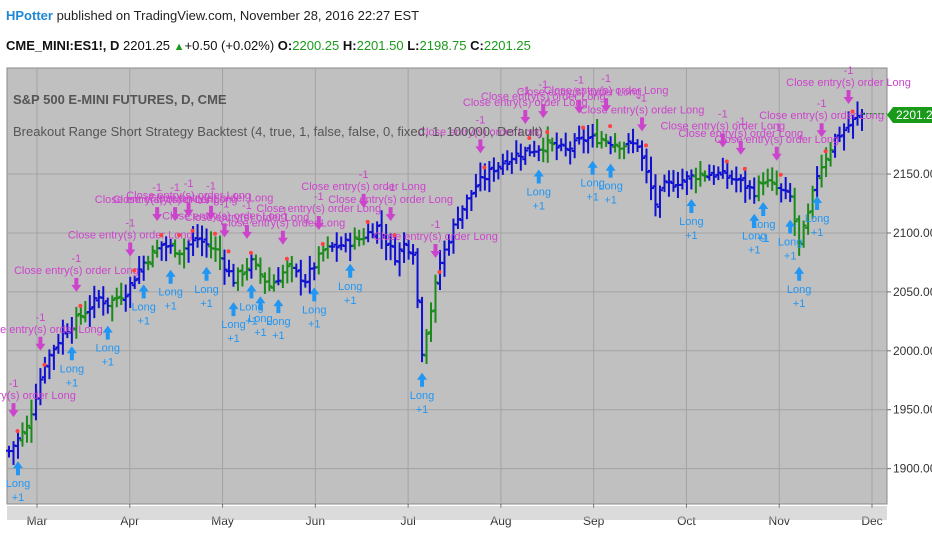 This screenshot has width=932, height=550. What do you see at coordinates (29, 15) in the screenshot?
I see `author-link: HPotter` at bounding box center [29, 15].